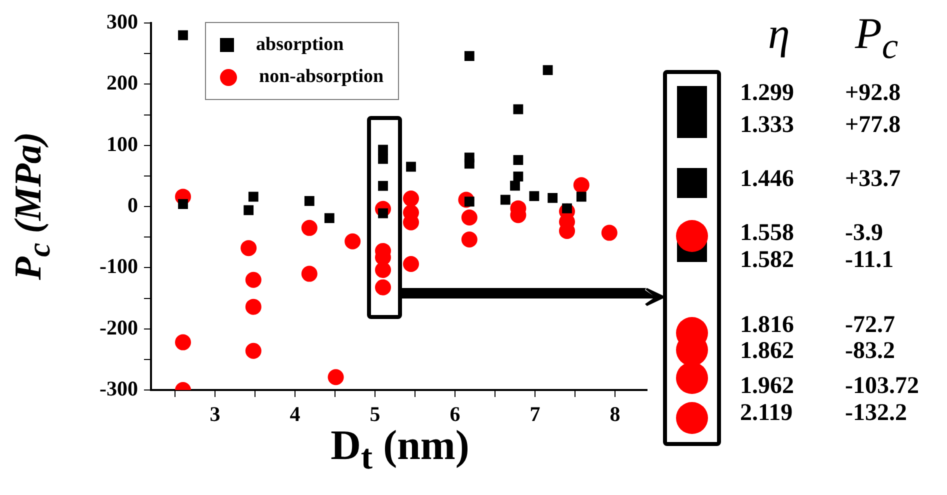  I want to click on text: 1.333, so click(767, 125).